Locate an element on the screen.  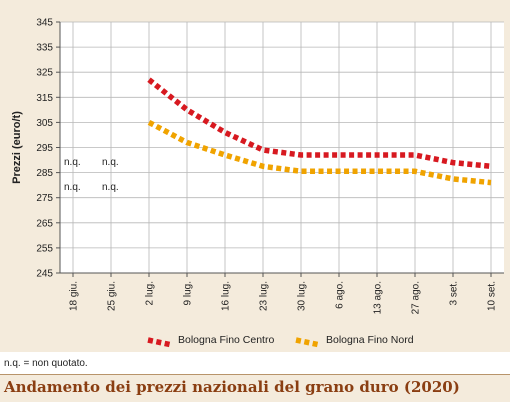
y-tick-label: 255 is located at coordinates (44, 248).